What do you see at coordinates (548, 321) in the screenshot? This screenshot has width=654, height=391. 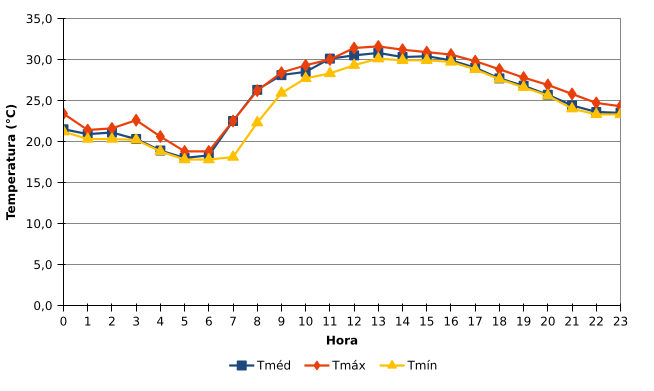 I see `x-tick-label: 20` at bounding box center [548, 321].